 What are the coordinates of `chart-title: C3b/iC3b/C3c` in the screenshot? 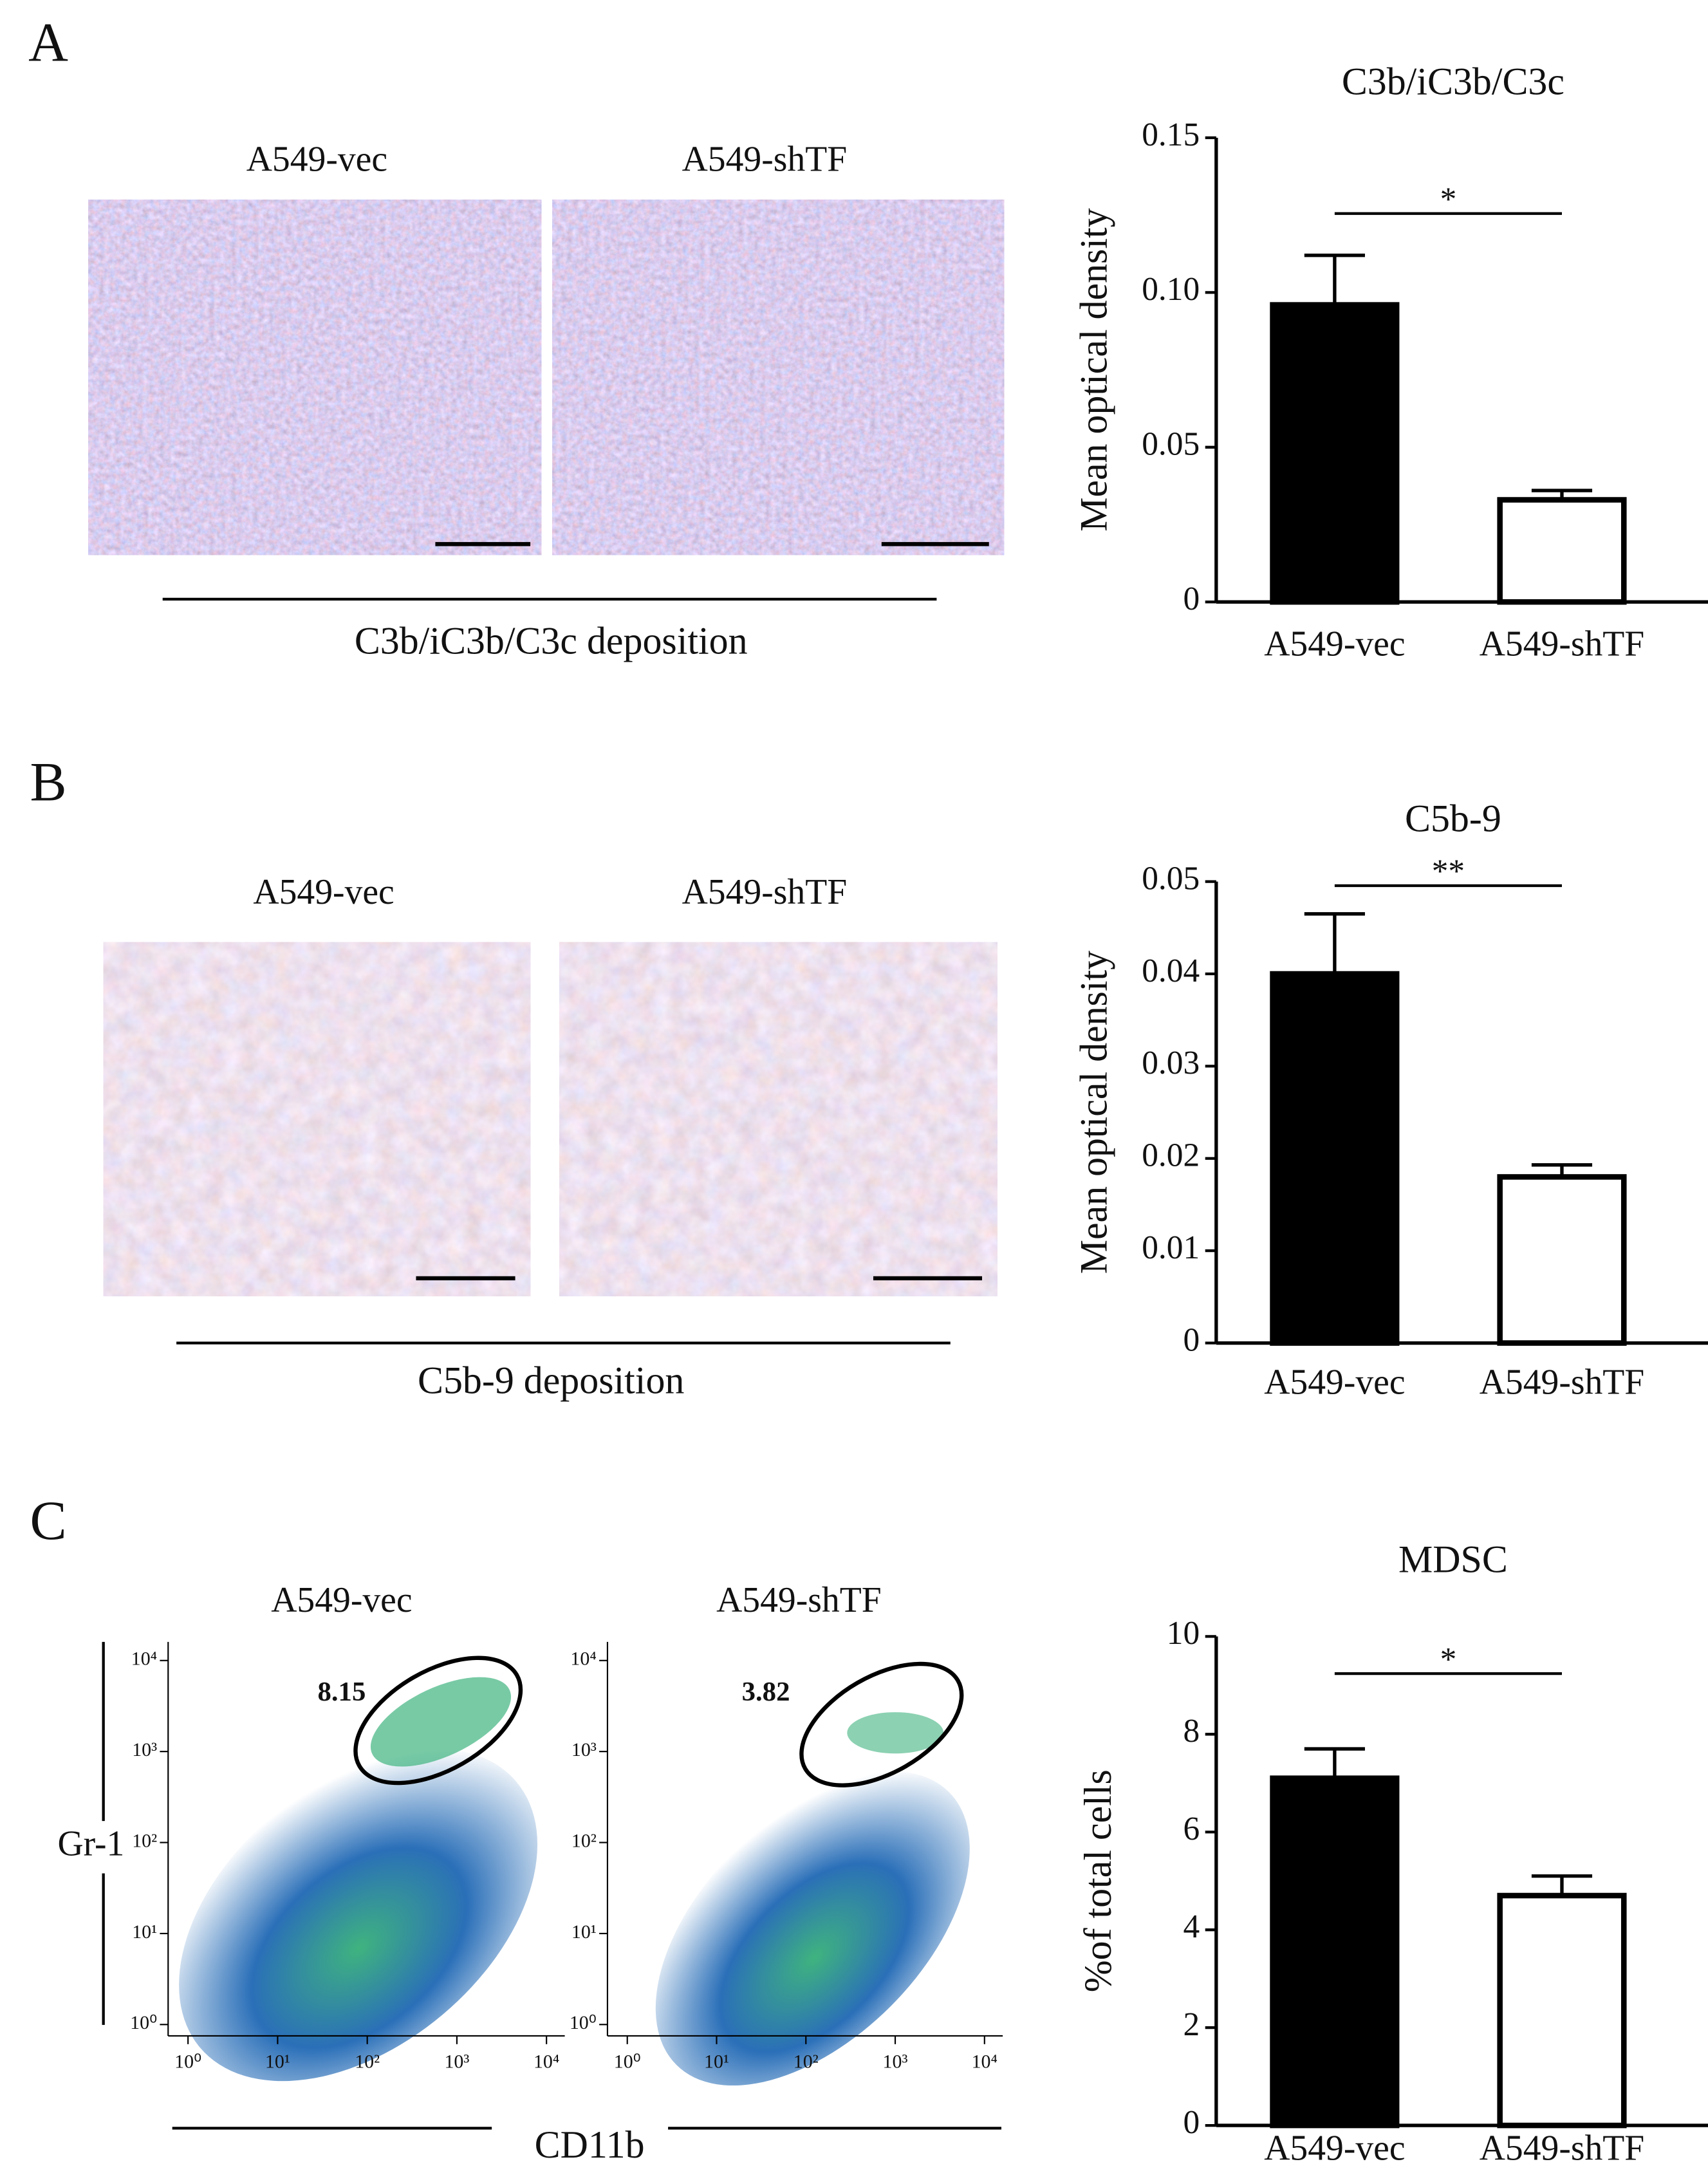 It's located at (1453, 81).